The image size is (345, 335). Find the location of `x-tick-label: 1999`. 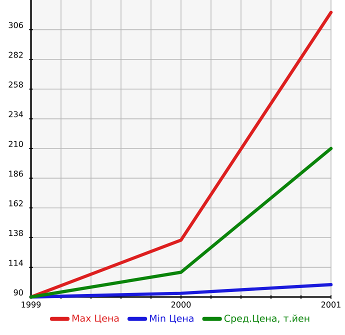

x-tick-label: 1999 is located at coordinates (31, 305).